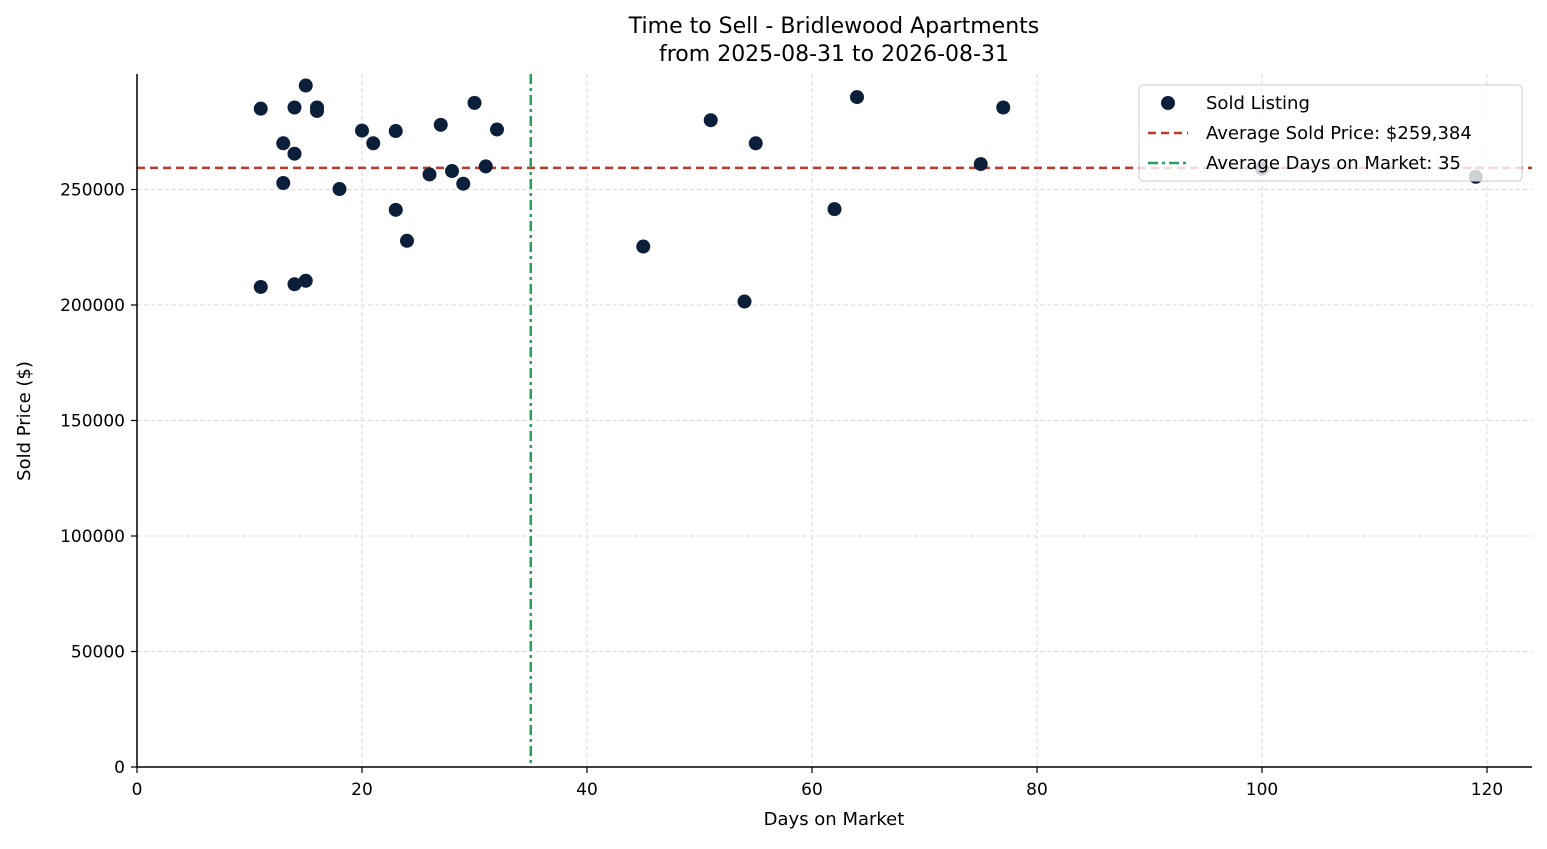 Image resolution: width=1547 pixels, height=849 pixels. I want to click on y-axis-label: Sold Price ($), so click(24, 421).